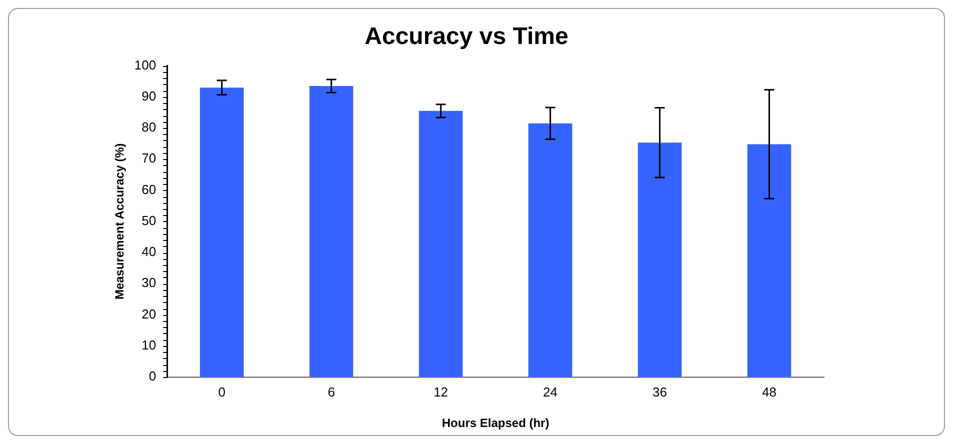 Image resolution: width=953 pixels, height=444 pixels. I want to click on y-tick-label: 80, so click(149, 127).